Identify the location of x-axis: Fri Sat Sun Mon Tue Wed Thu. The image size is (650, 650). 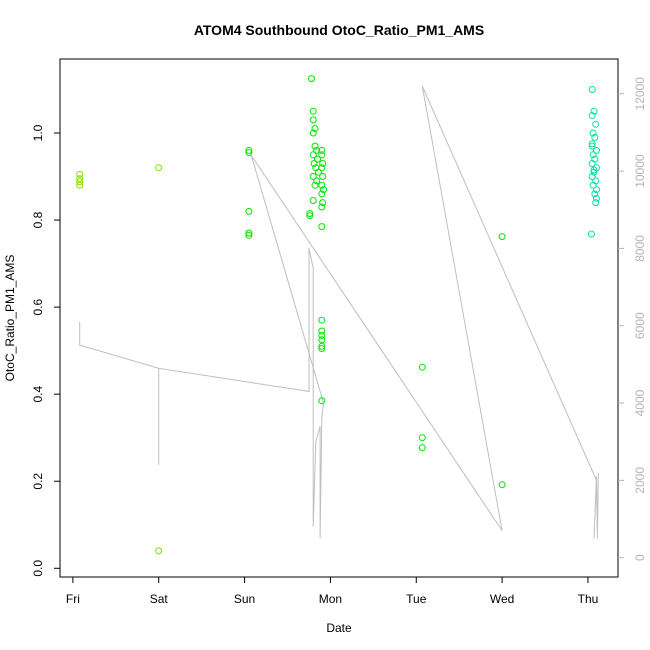
(332, 591).